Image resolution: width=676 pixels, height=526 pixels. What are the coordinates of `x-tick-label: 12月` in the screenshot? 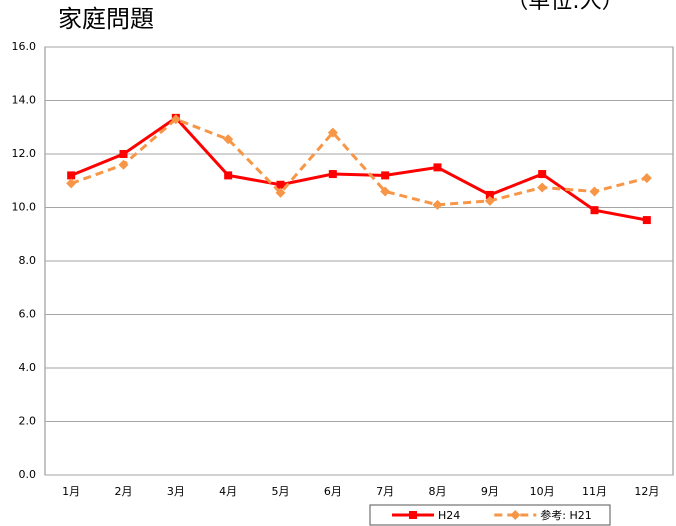 It's located at (646, 491).